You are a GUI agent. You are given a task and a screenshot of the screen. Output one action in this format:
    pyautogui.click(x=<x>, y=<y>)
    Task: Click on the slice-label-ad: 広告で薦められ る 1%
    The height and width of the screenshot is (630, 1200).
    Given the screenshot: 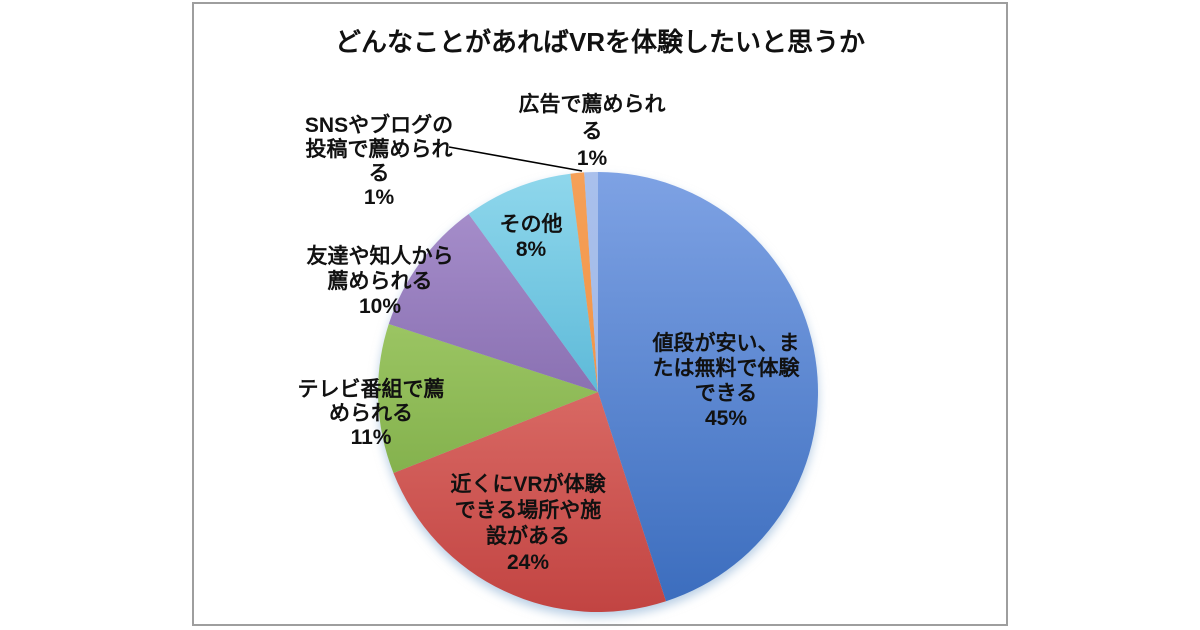 What is the action you would take?
    pyautogui.click(x=592, y=131)
    